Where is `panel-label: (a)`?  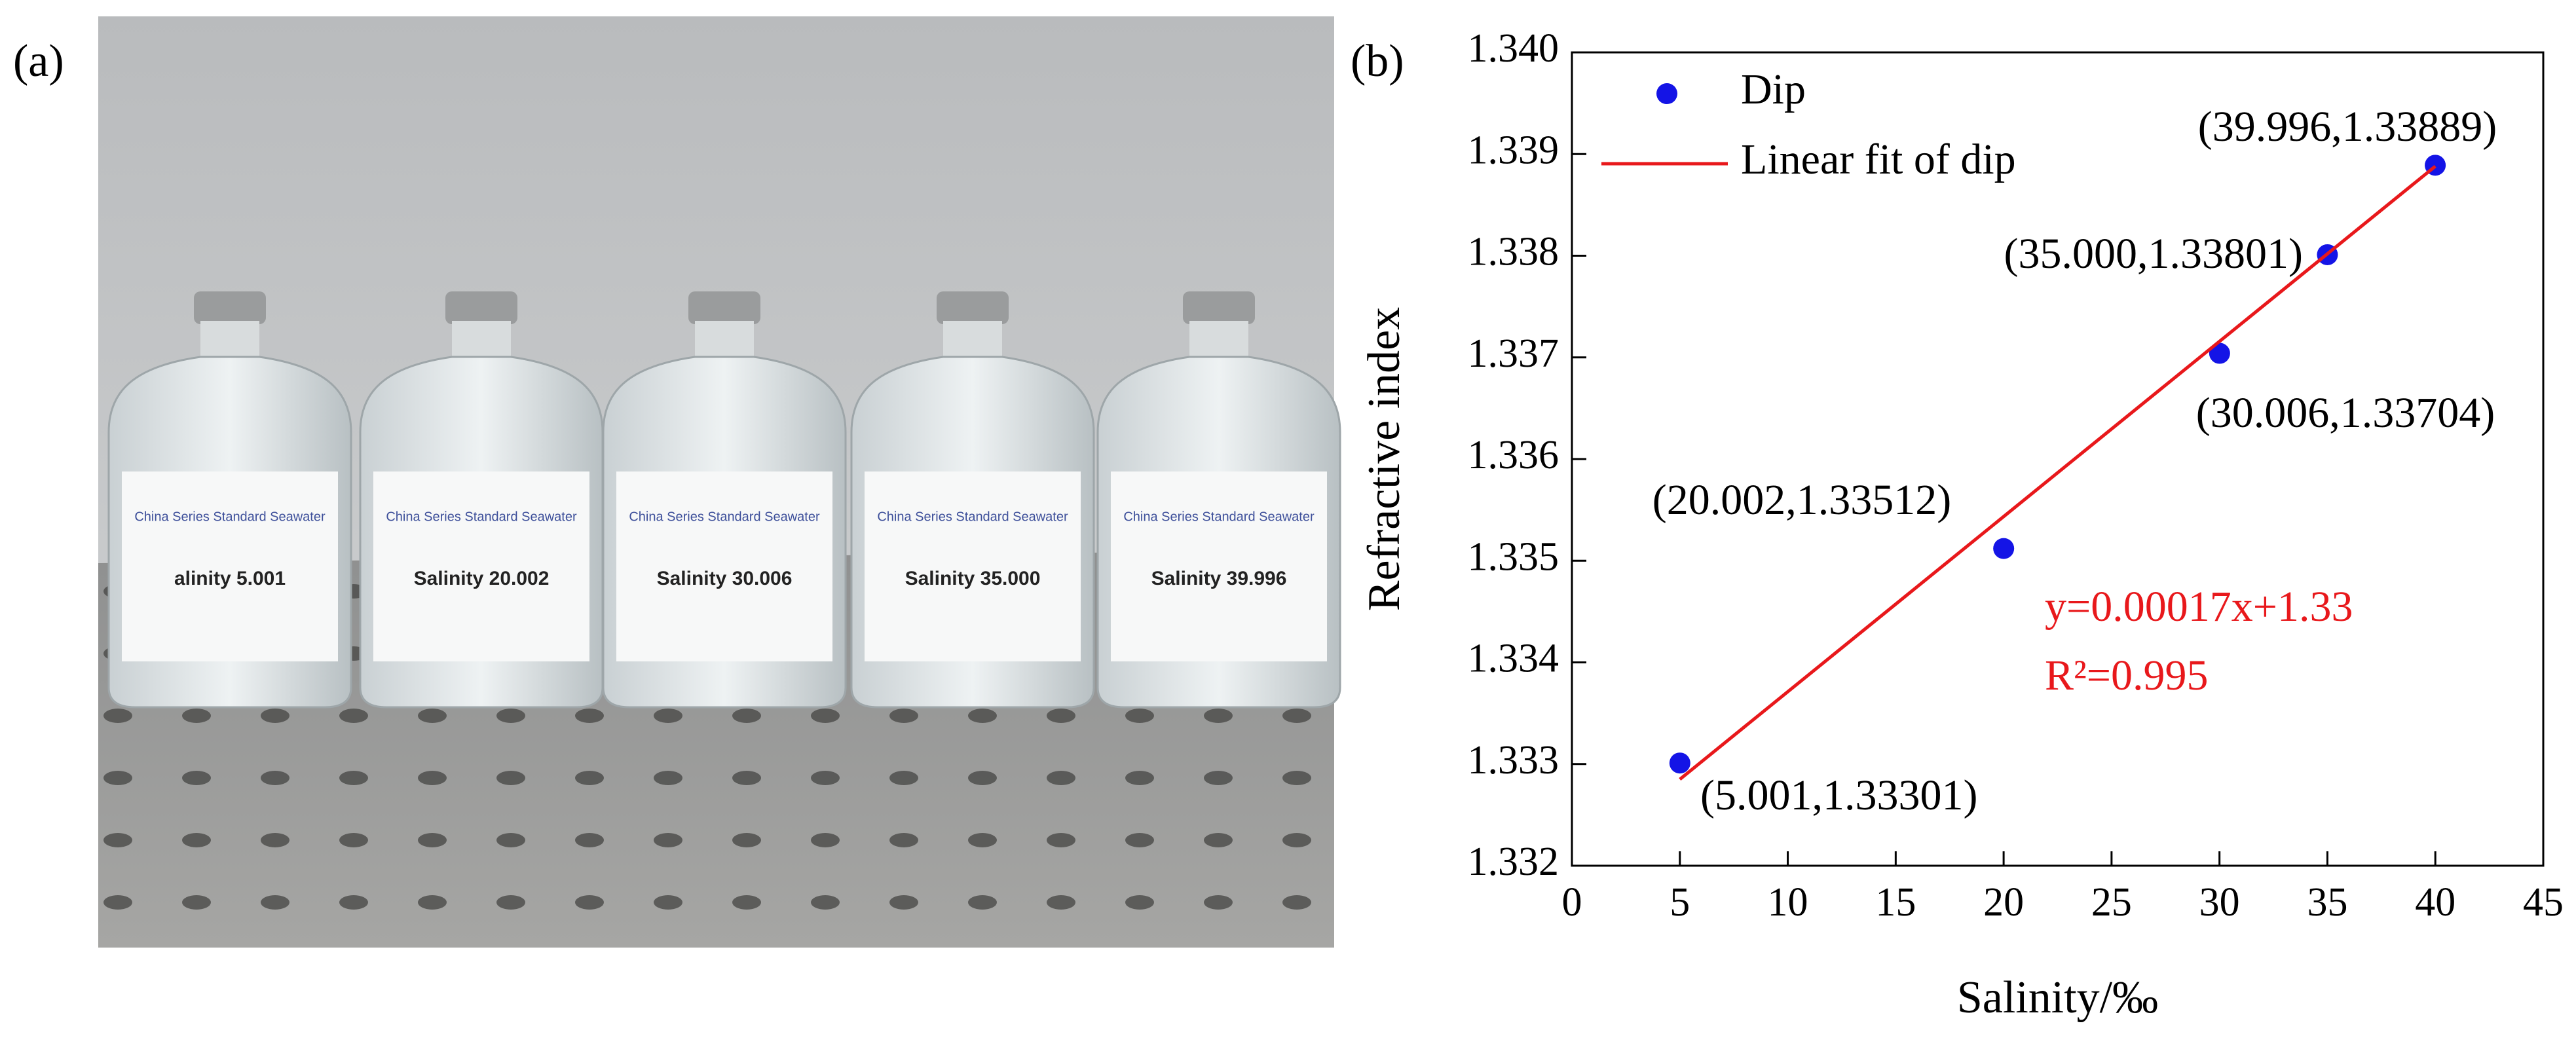 panel-label: (a) is located at coordinates (38, 61).